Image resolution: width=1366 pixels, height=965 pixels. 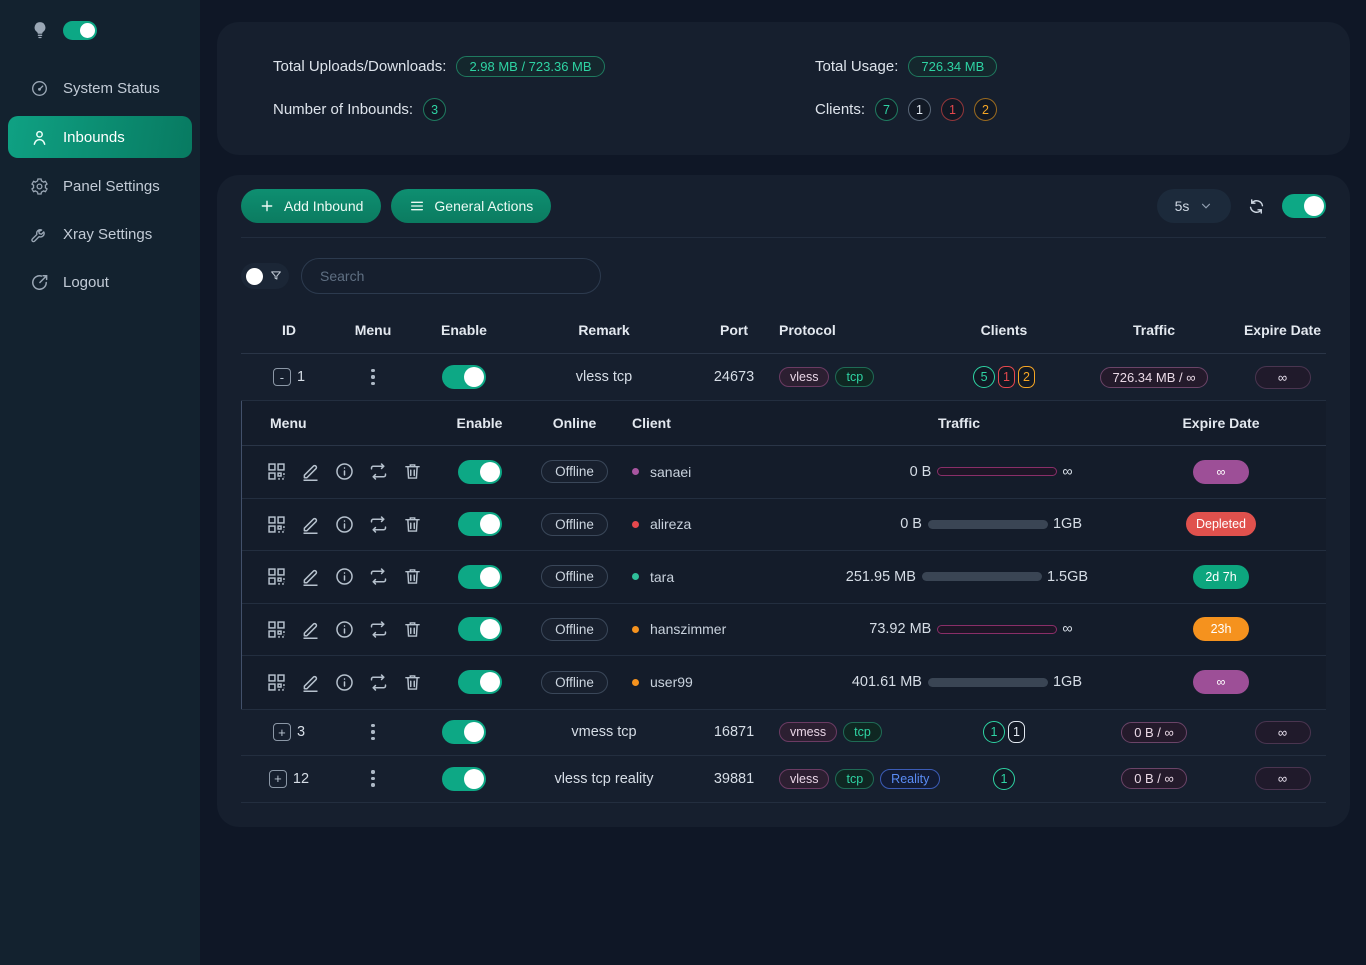 What do you see at coordinates (451, 276) in the screenshot?
I see `search-input` at bounding box center [451, 276].